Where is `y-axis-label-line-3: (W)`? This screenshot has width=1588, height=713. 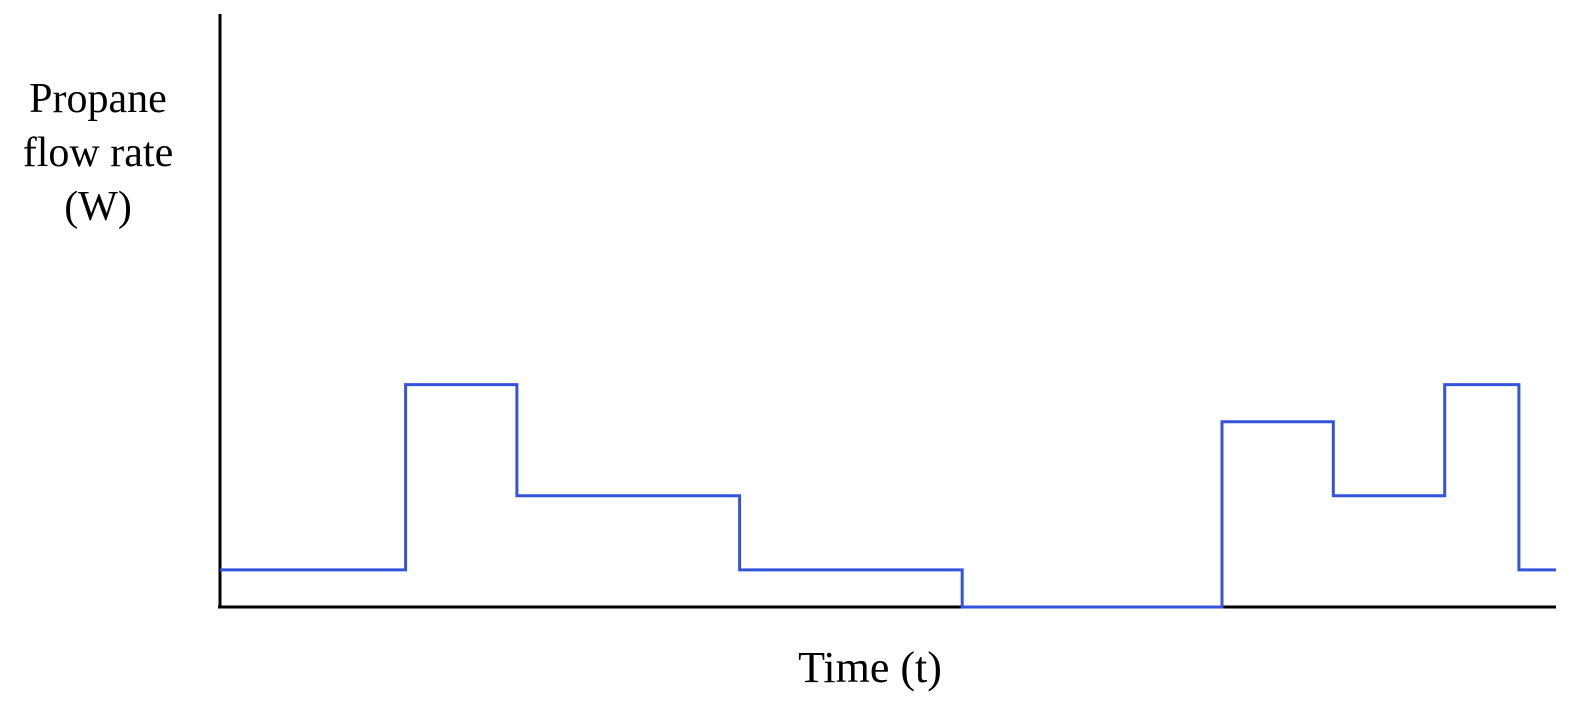
y-axis-label-line-3: (W) is located at coordinates (98, 207).